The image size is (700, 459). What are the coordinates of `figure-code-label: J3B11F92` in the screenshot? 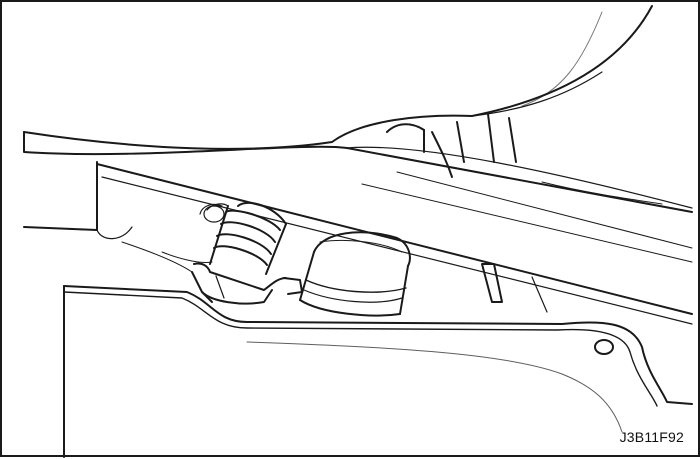 It's located at (651, 437).